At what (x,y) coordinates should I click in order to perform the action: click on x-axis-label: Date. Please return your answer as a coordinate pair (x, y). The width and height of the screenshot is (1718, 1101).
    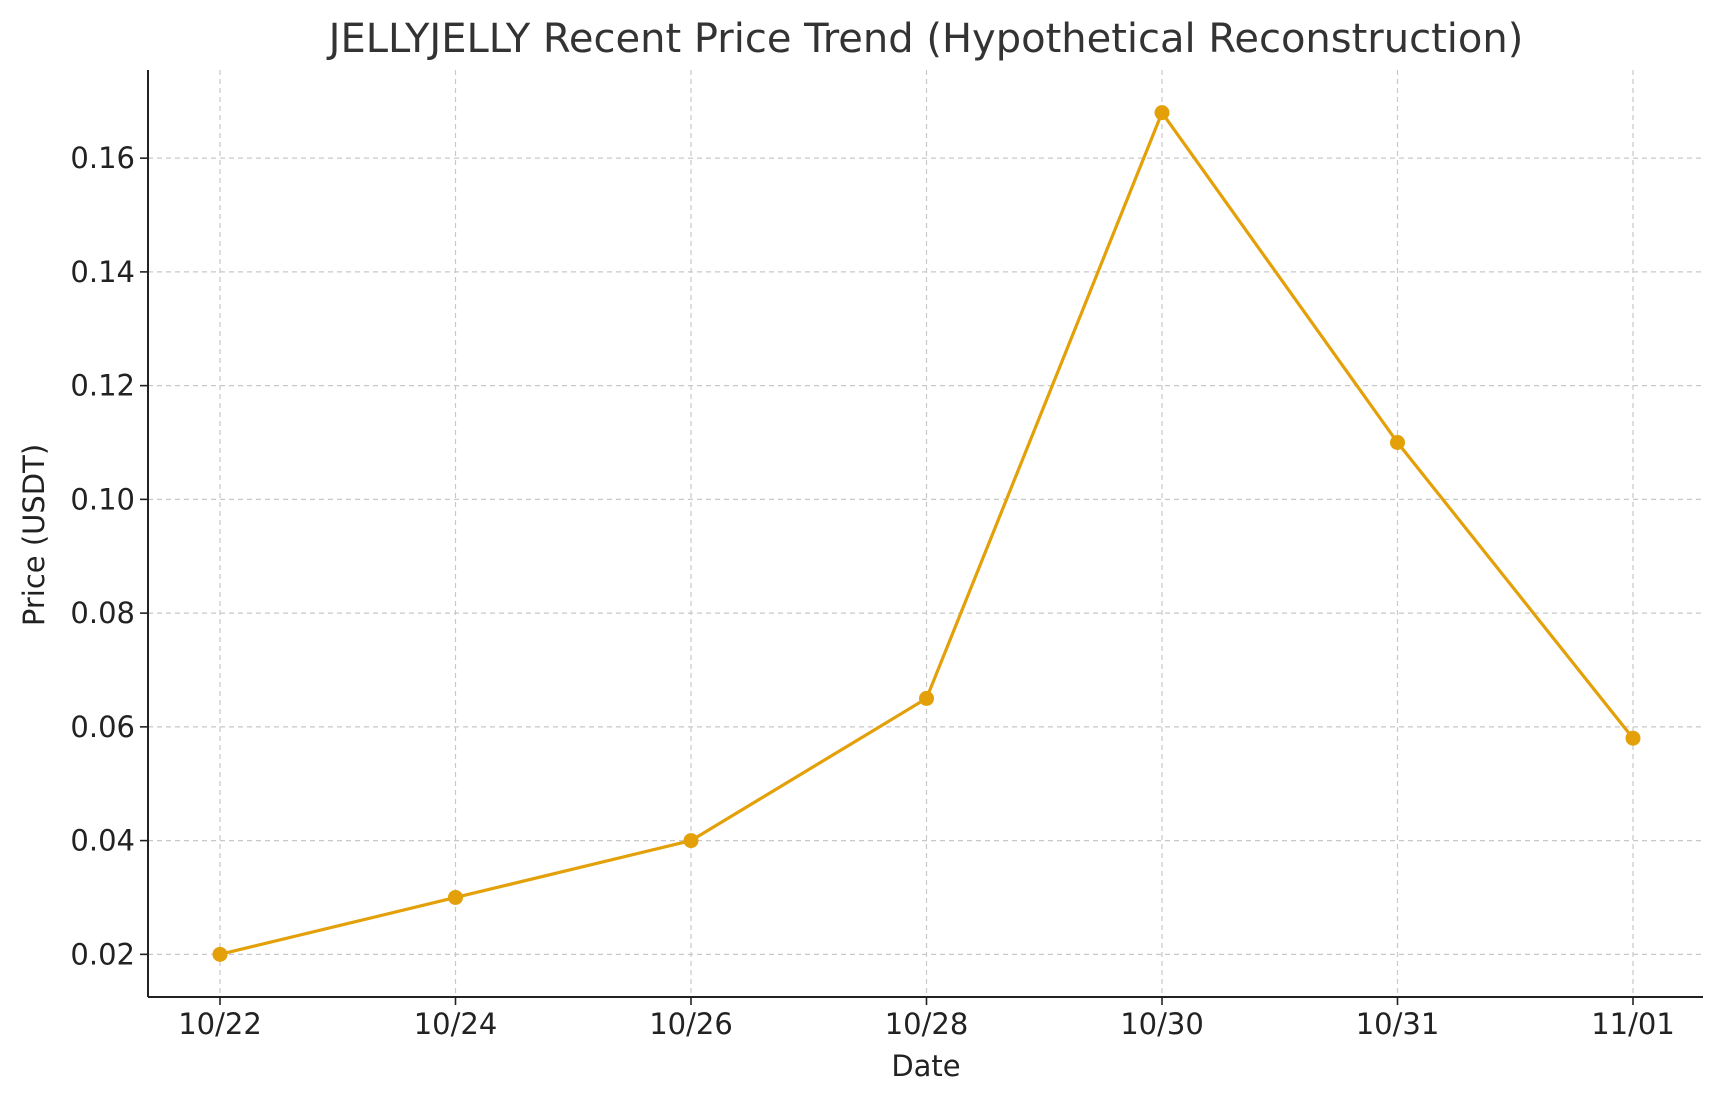
    Looking at the image, I should click on (925, 1066).